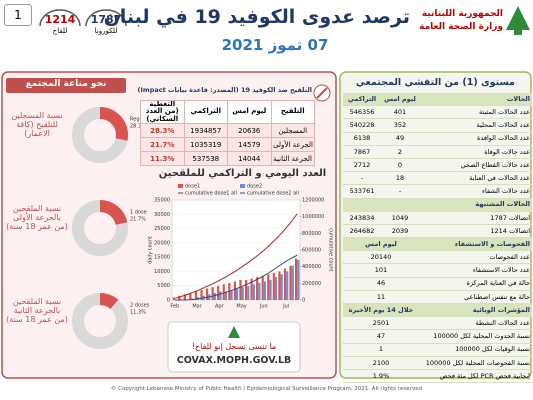 The height and width of the screenshot is (400, 533). I want to click on y2-tick-label: 1000000, so click(313, 217).